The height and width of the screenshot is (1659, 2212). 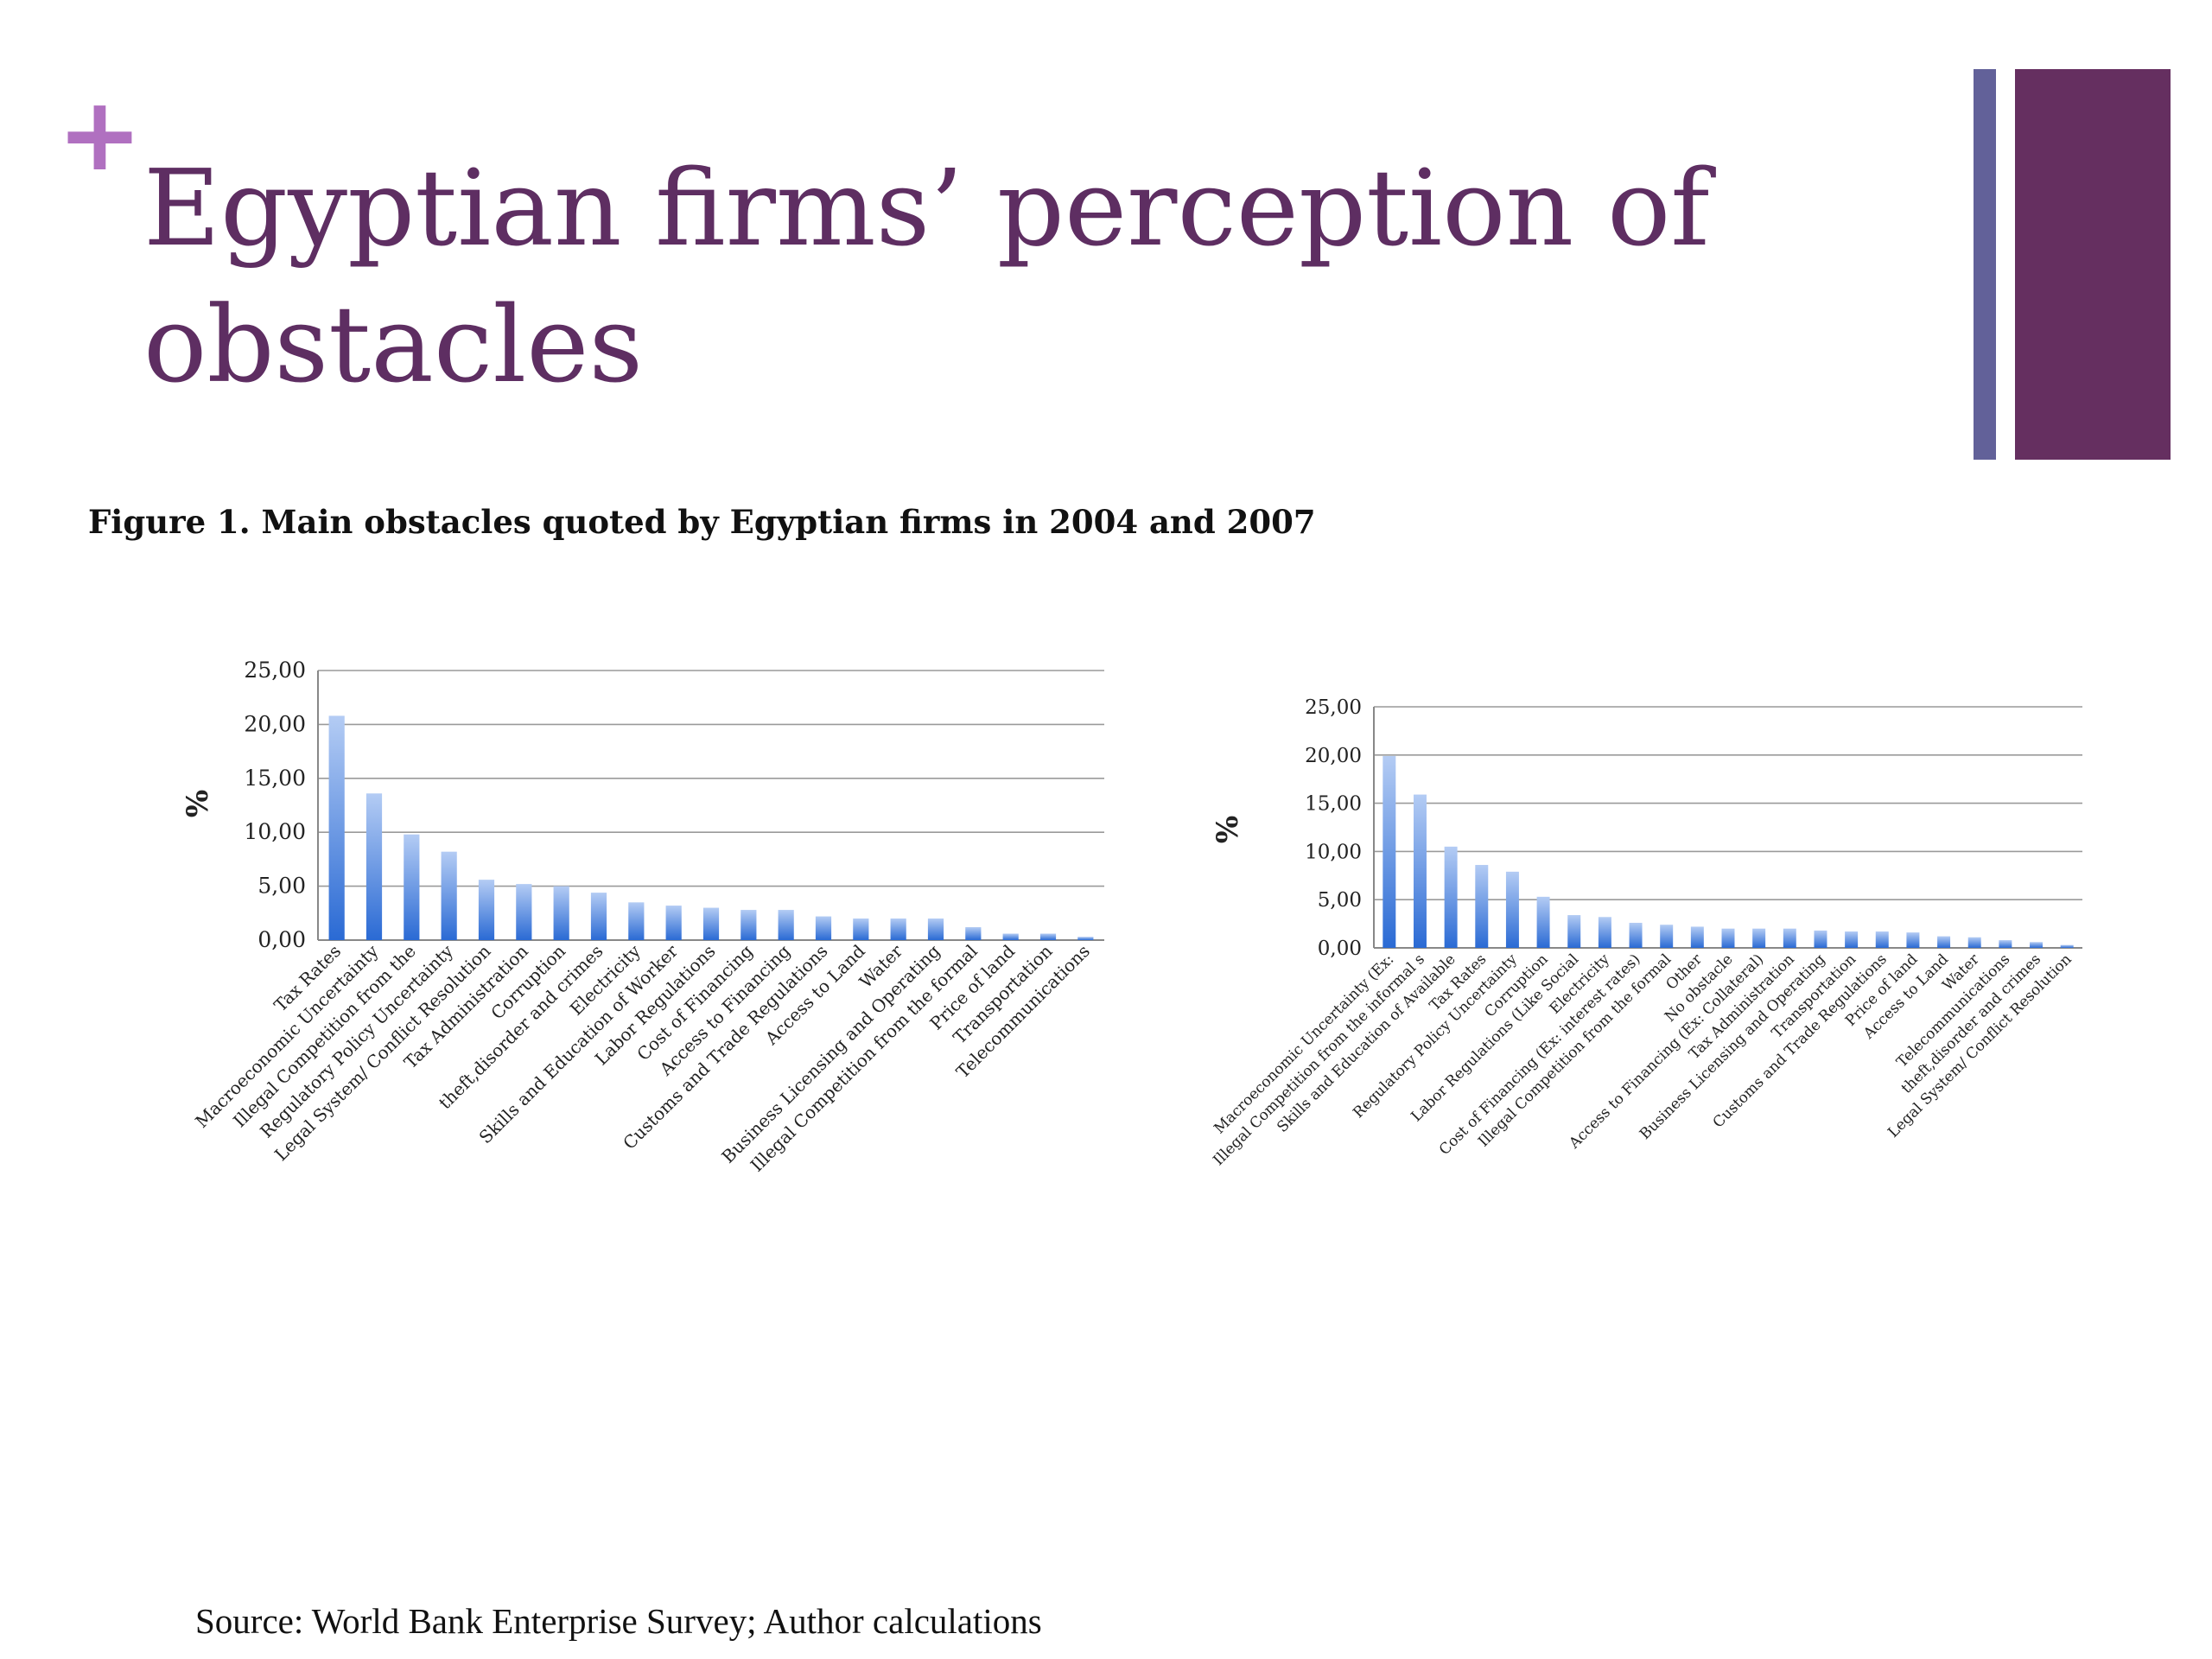 What do you see at coordinates (2093, 264) in the screenshot?
I see `decorative-bar-wide` at bounding box center [2093, 264].